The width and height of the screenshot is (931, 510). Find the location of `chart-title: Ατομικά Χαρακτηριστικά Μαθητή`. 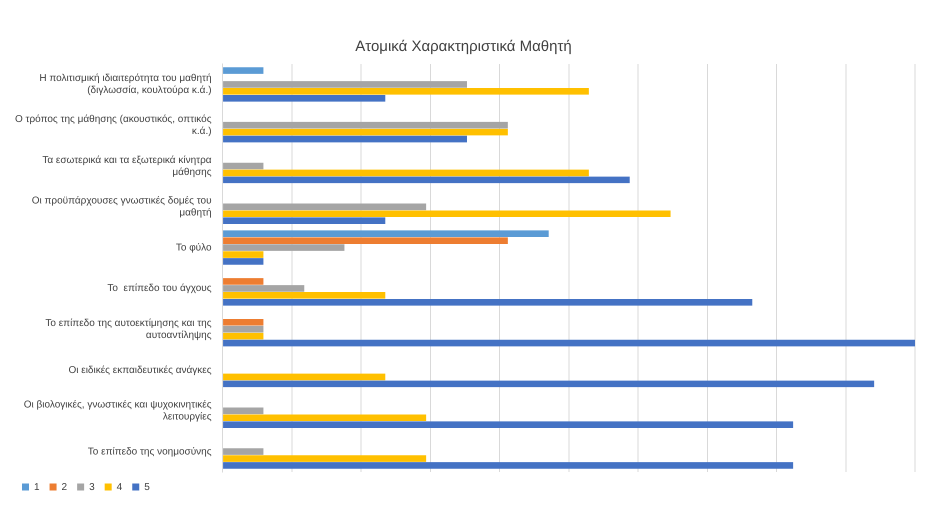

chart-title: Ατομικά Χαρακτηριστικά Μαθητή is located at coordinates (463, 47).